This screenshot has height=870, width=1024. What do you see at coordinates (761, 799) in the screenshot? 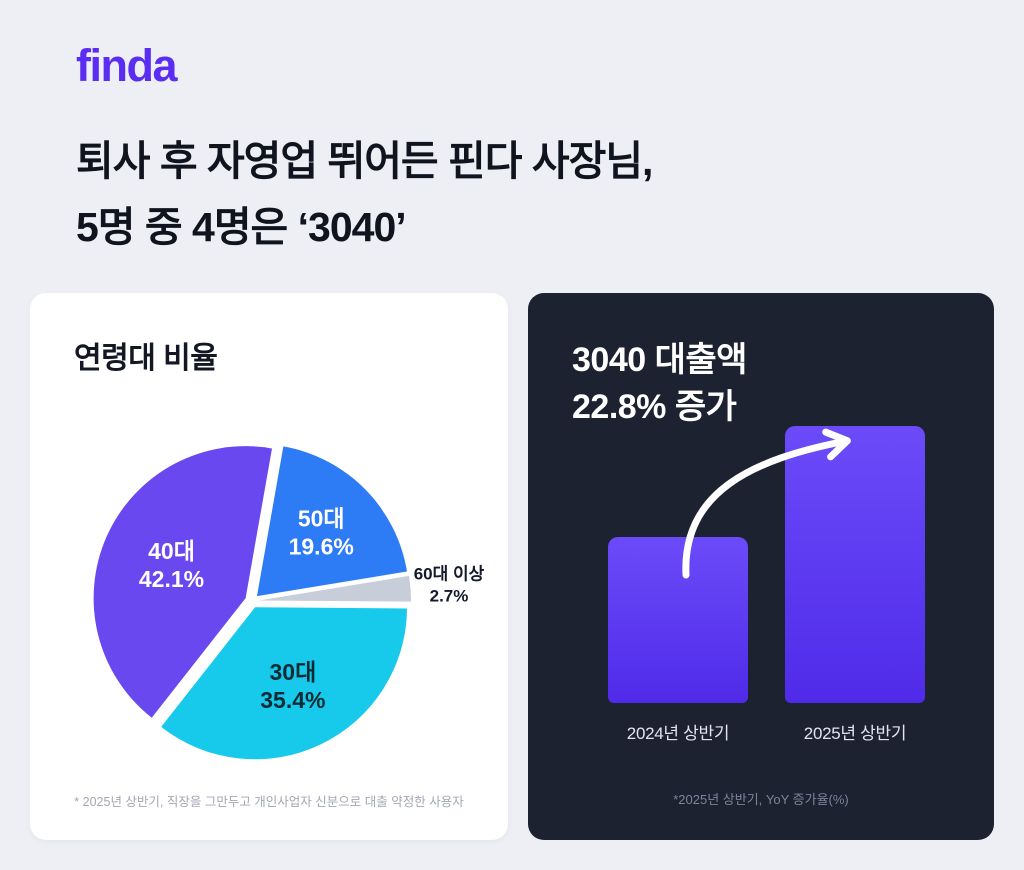
I see `loan-card-footnote: *2025년 상반기, YoY 증가율(%)` at bounding box center [761, 799].